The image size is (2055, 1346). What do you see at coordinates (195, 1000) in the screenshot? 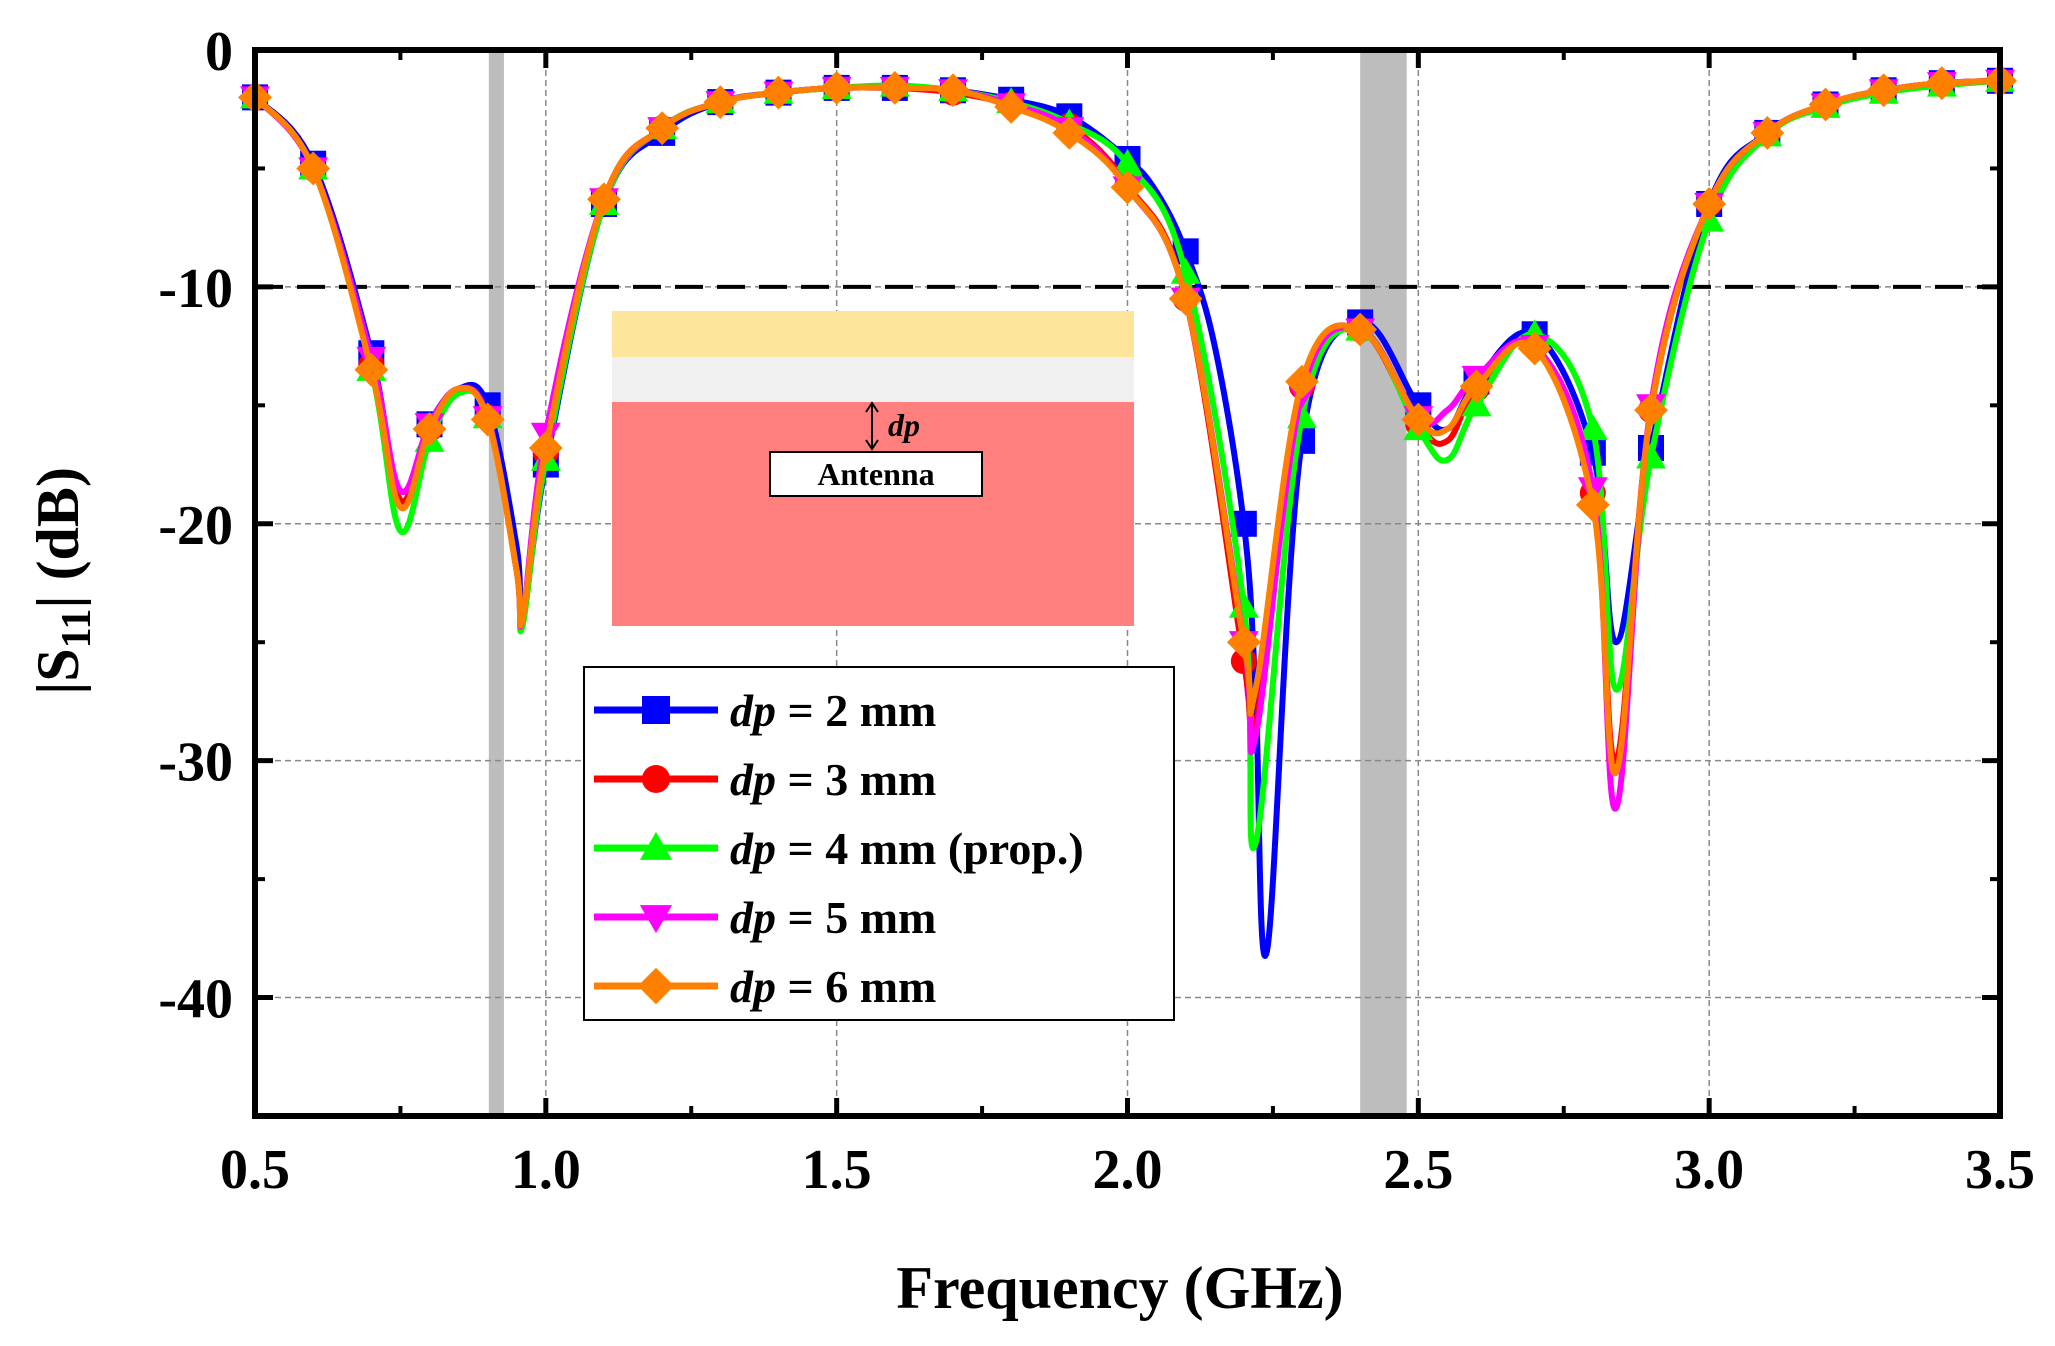
I see `y-tick-label: -40` at bounding box center [195, 1000].